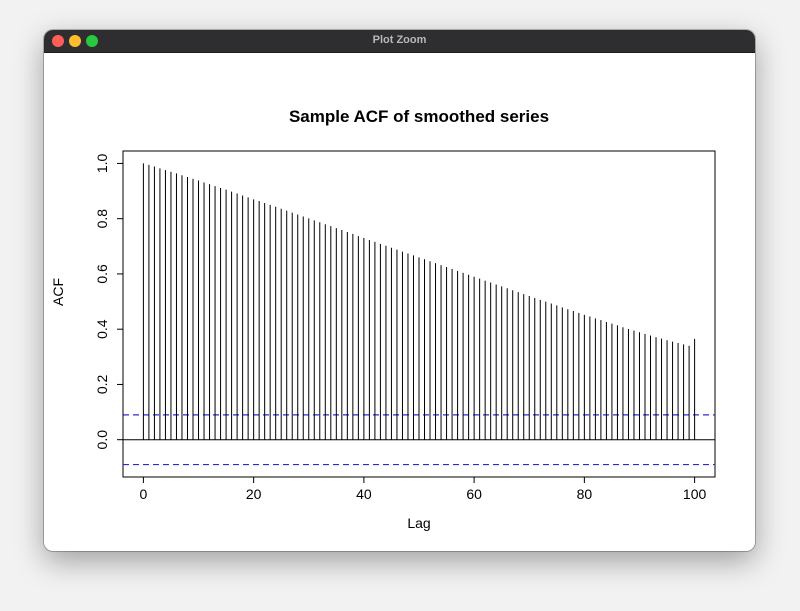 The width and height of the screenshot is (800, 611). What do you see at coordinates (92, 41) in the screenshot?
I see `maximize-window-button` at bounding box center [92, 41].